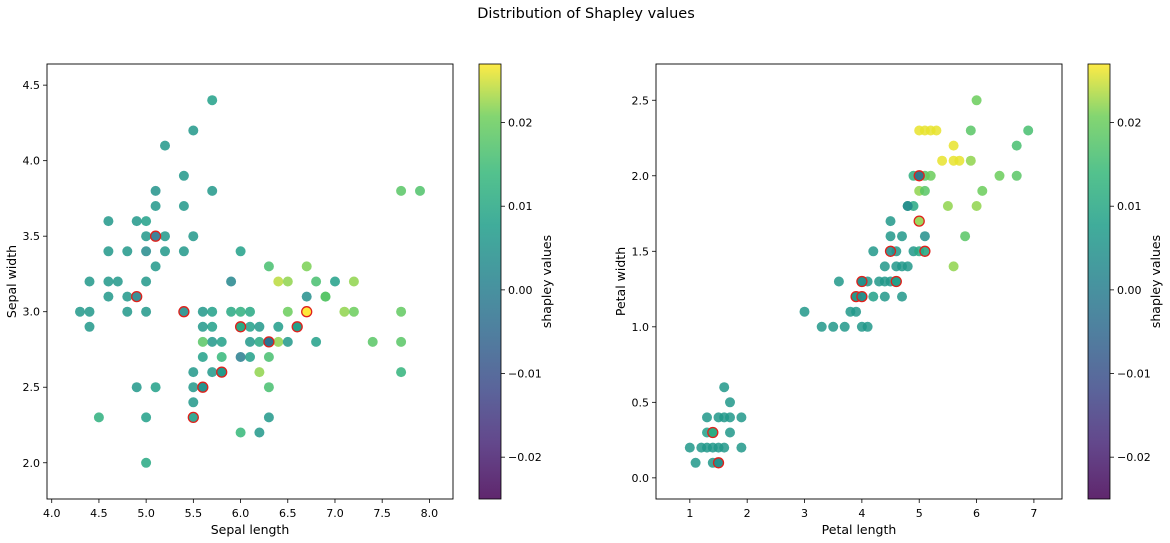  Describe the element at coordinates (919, 513) in the screenshot. I see `x-tick-label: 5` at that location.